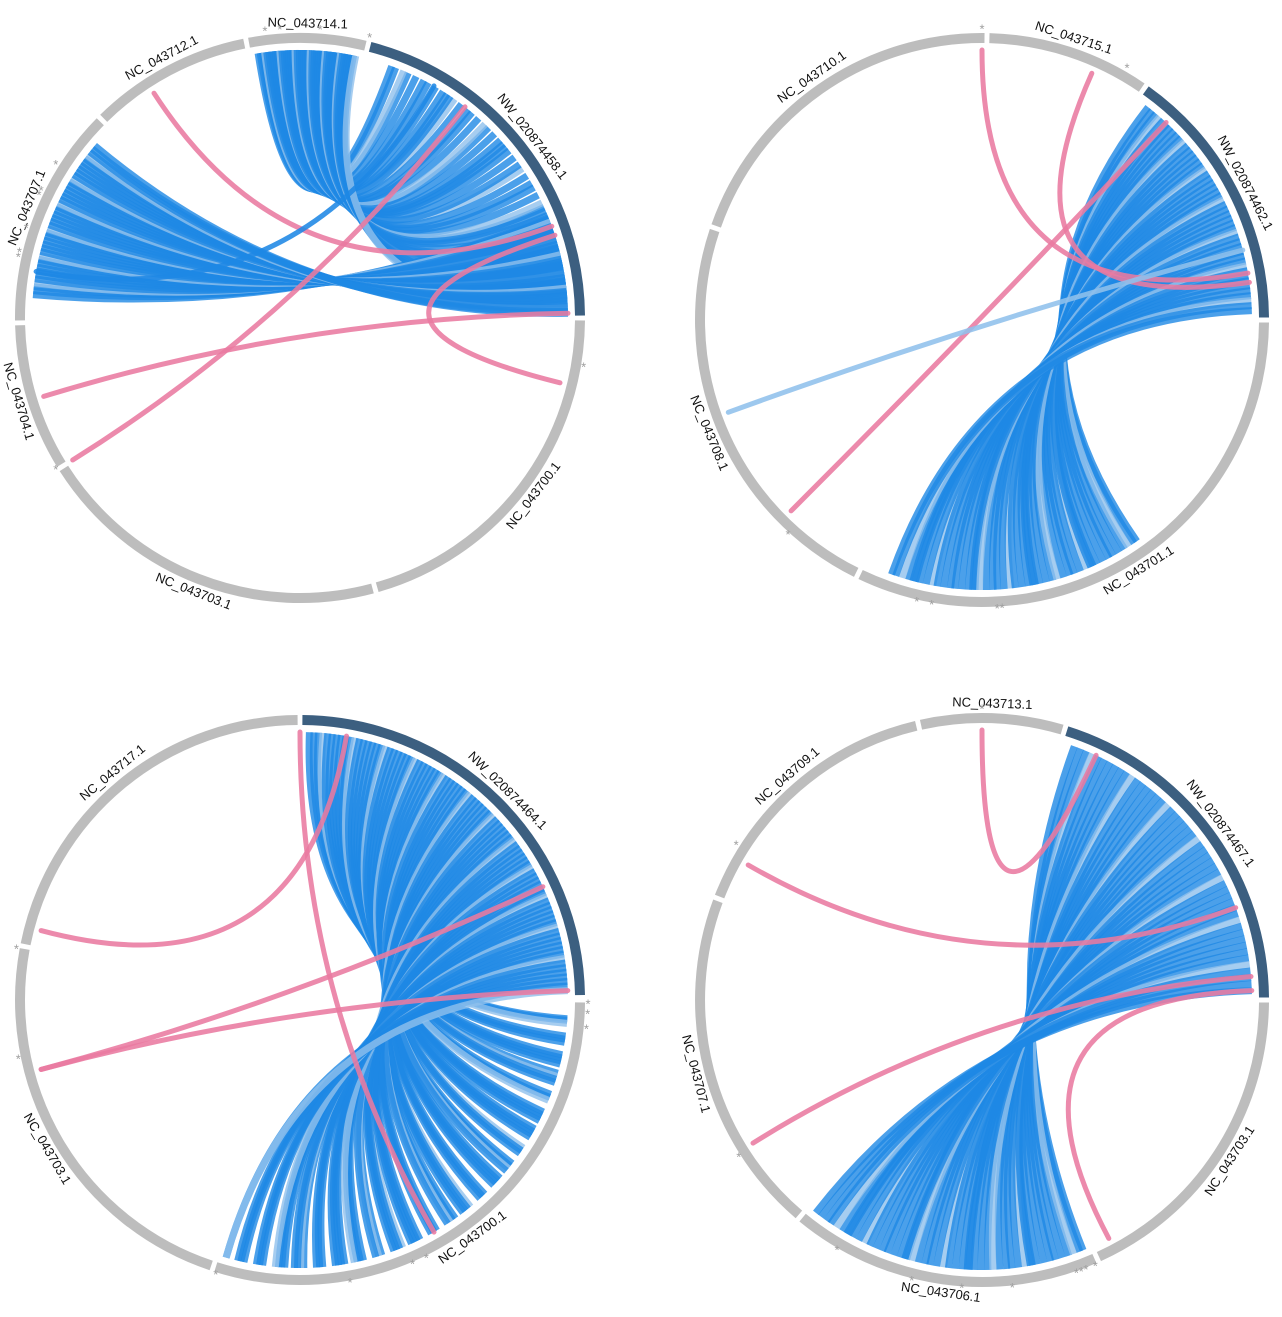 Image resolution: width=1282 pixels, height=1317 pixels. Describe the element at coordinates (992, 703) in the screenshot. I see `chromosome-label: NC_043713.1` at that location.